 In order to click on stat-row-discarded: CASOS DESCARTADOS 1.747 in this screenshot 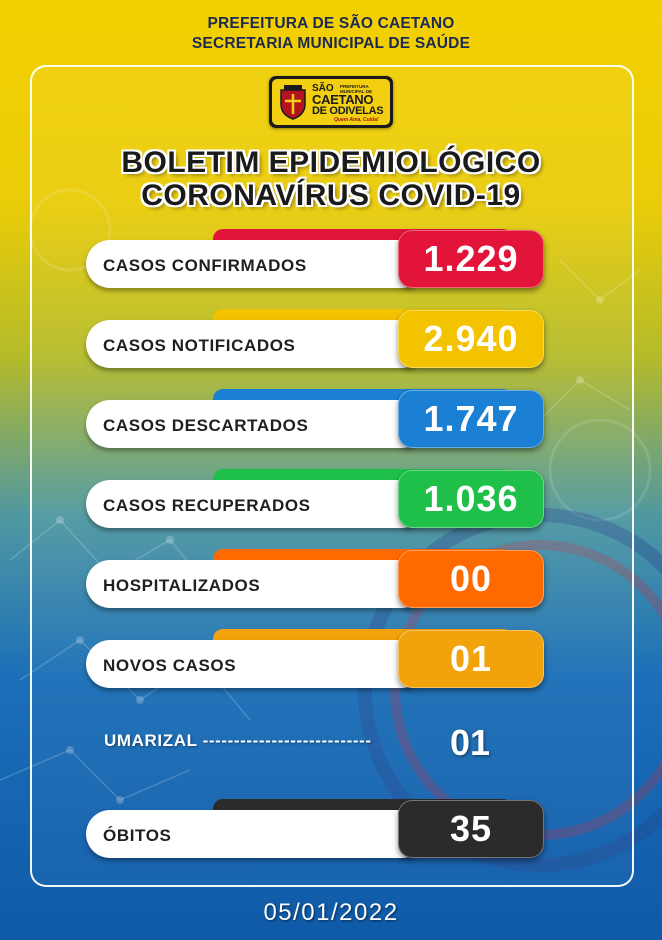, I will do `click(316, 421)`.